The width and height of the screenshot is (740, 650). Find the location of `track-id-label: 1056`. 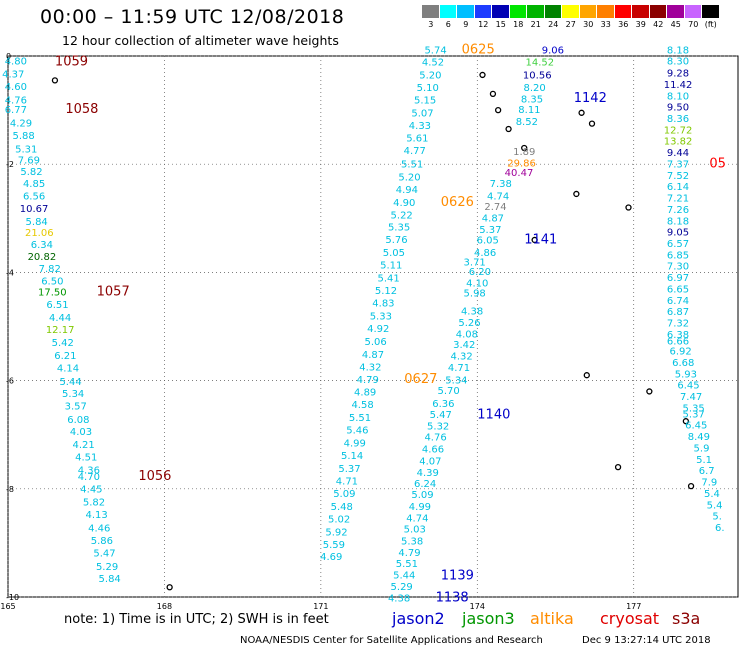

track-id-label: 1056 is located at coordinates (154, 476).